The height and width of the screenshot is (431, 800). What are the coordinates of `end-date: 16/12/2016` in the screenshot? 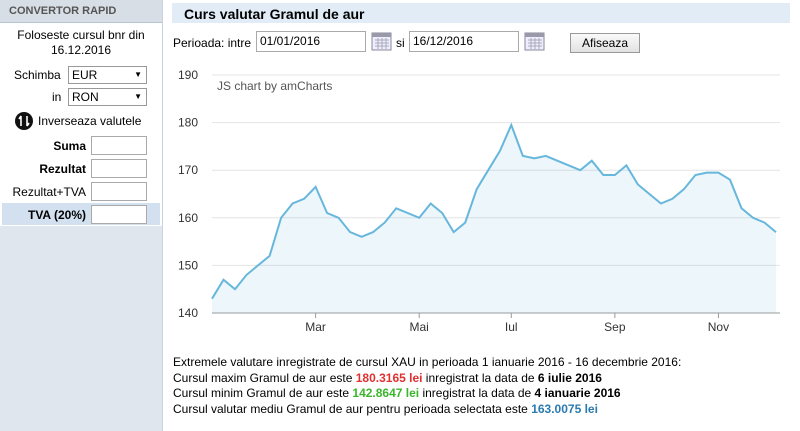 It's located at (464, 41).